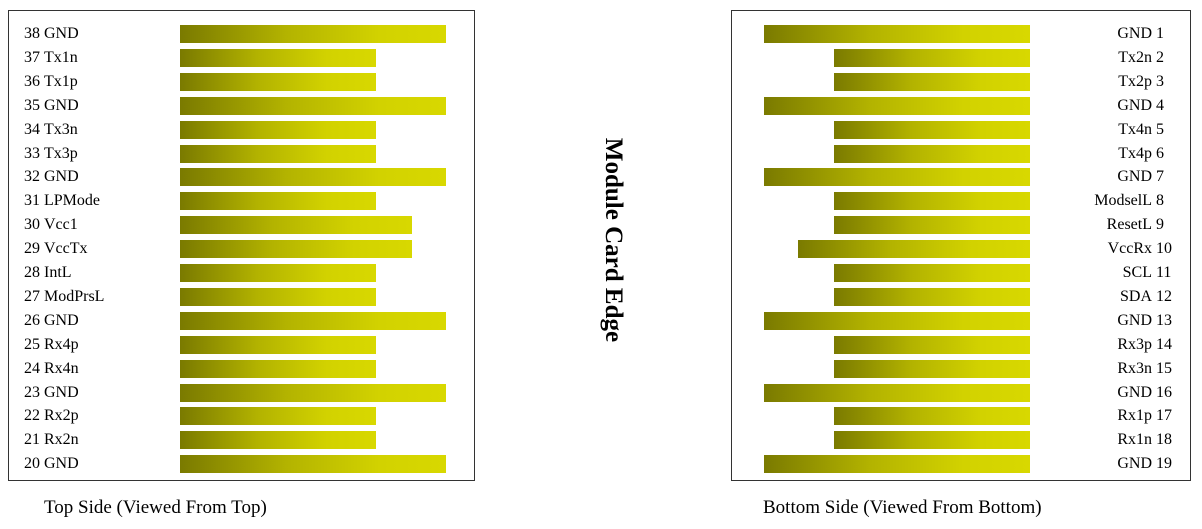  I want to click on pin-number: 29, so click(32, 249).